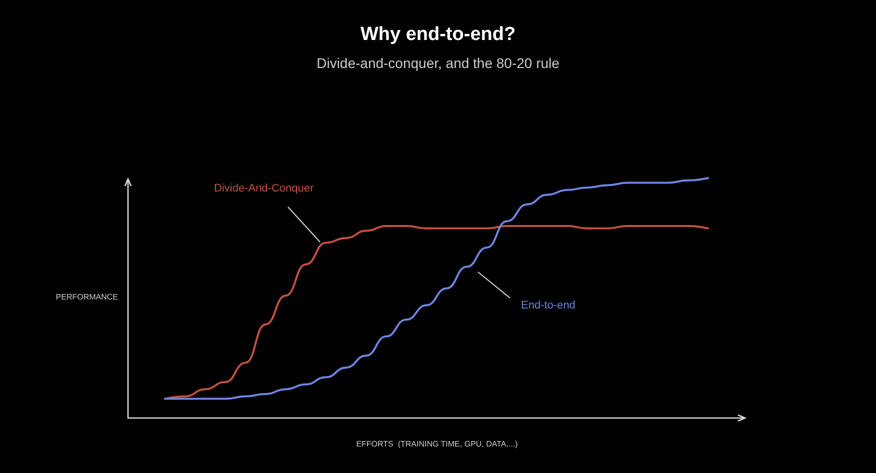 The height and width of the screenshot is (473, 876). Describe the element at coordinates (437, 444) in the screenshot. I see `x-axis-title: EFFORTS (TRAINING TIME, GPU, DATA,...)` at that location.